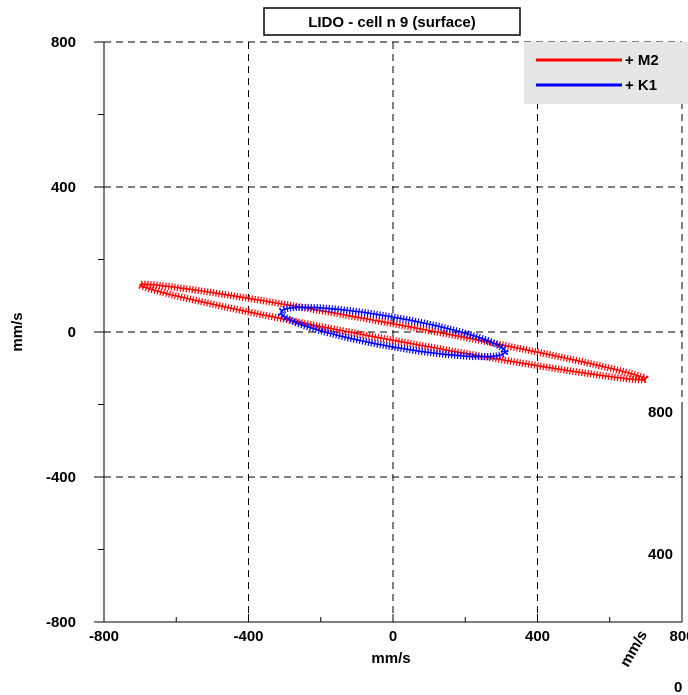  I want to click on second-panel-tick-800: 800, so click(660, 412).